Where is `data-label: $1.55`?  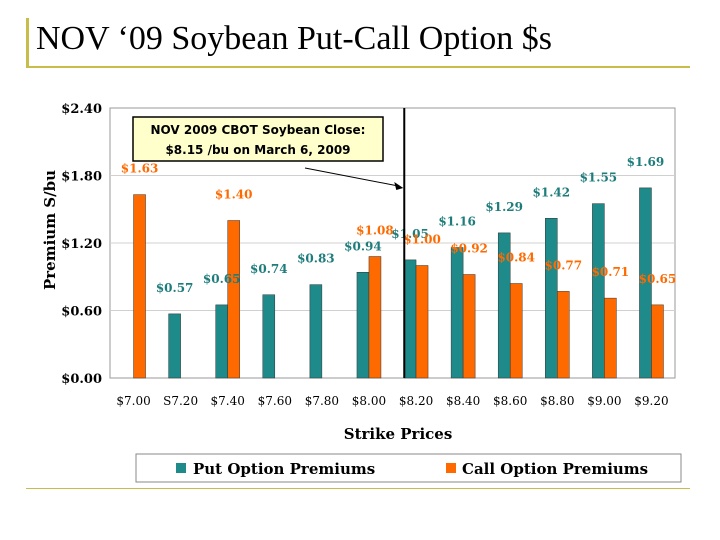 data-label: $1.55 is located at coordinates (599, 178).